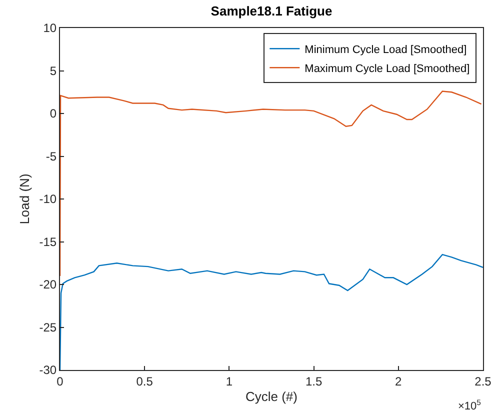  Describe the element at coordinates (271, 10) in the screenshot. I see `chart-title: Sample18.1 Fatigue` at that location.